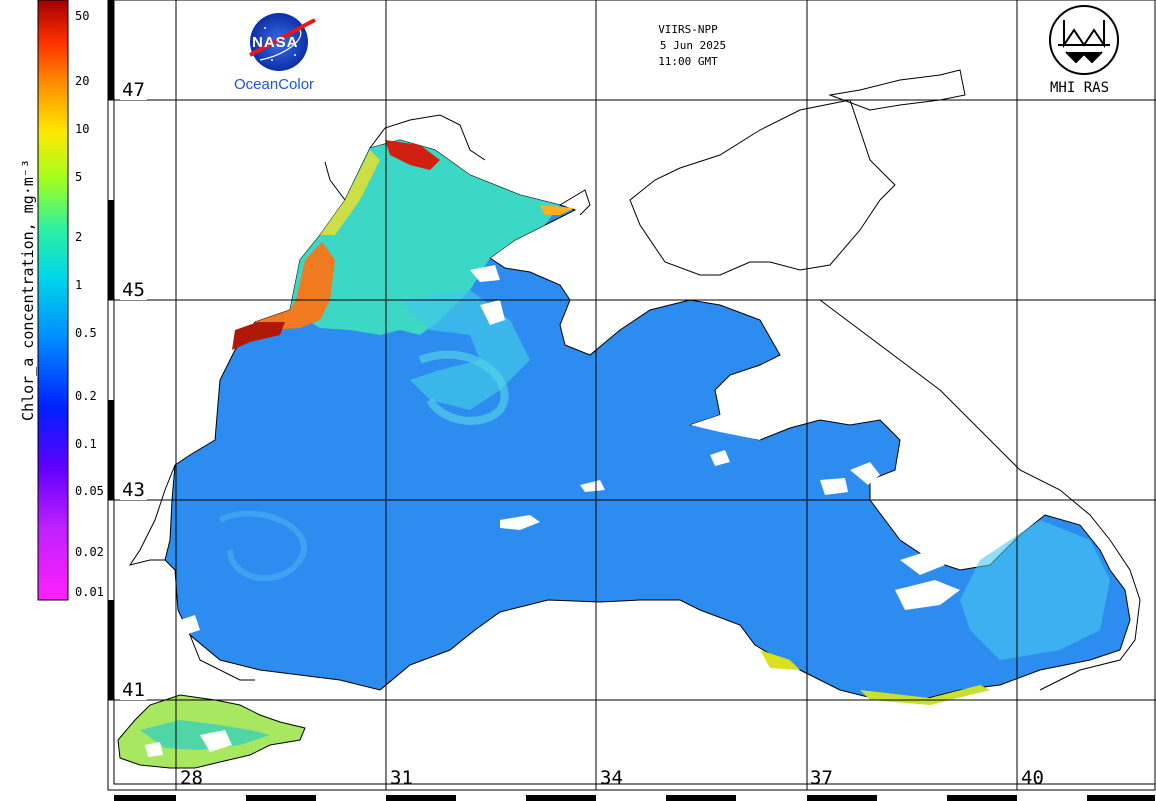 The height and width of the screenshot is (801, 1156). Describe the element at coordinates (688, 61) in the screenshot. I see `time-label: 11:00 GMT` at that location.